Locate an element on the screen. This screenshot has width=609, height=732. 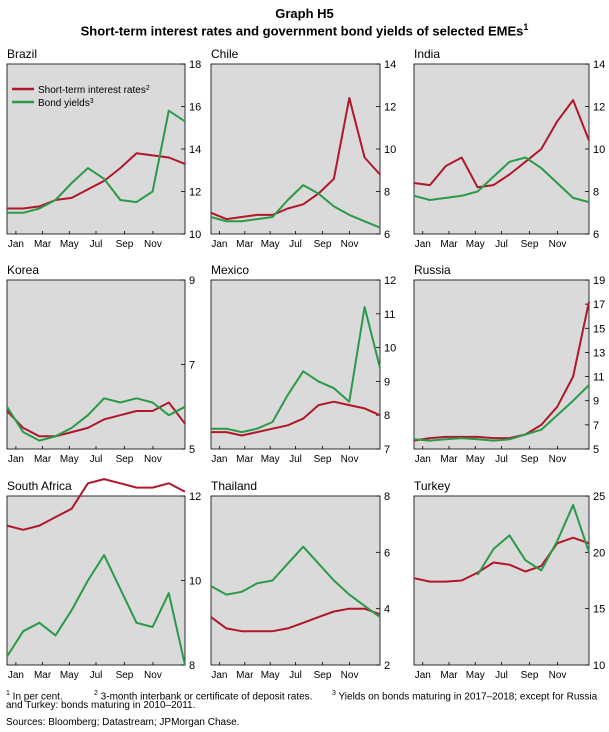
panel-title-india: India is located at coordinates (427, 54).